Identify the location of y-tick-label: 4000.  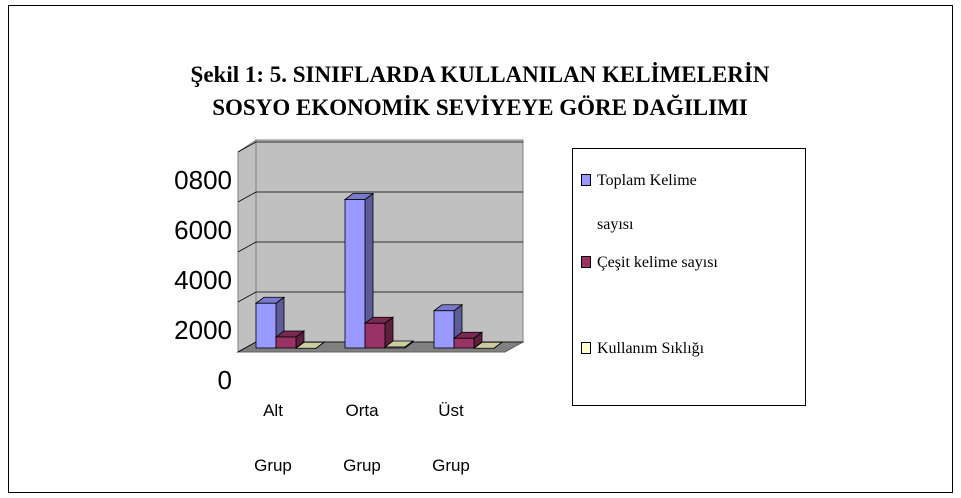
(203, 280).